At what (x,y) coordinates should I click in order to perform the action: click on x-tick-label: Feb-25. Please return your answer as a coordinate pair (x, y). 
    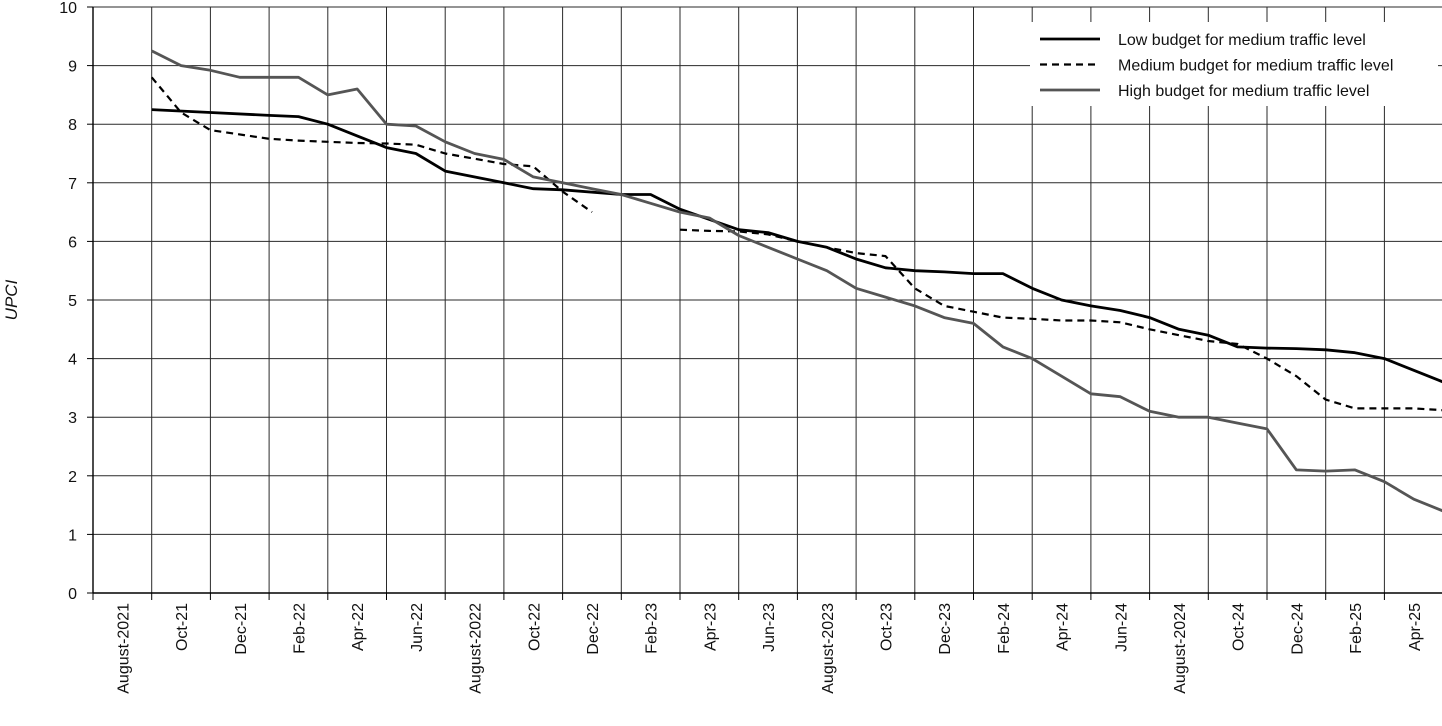
    Looking at the image, I should click on (1356, 628).